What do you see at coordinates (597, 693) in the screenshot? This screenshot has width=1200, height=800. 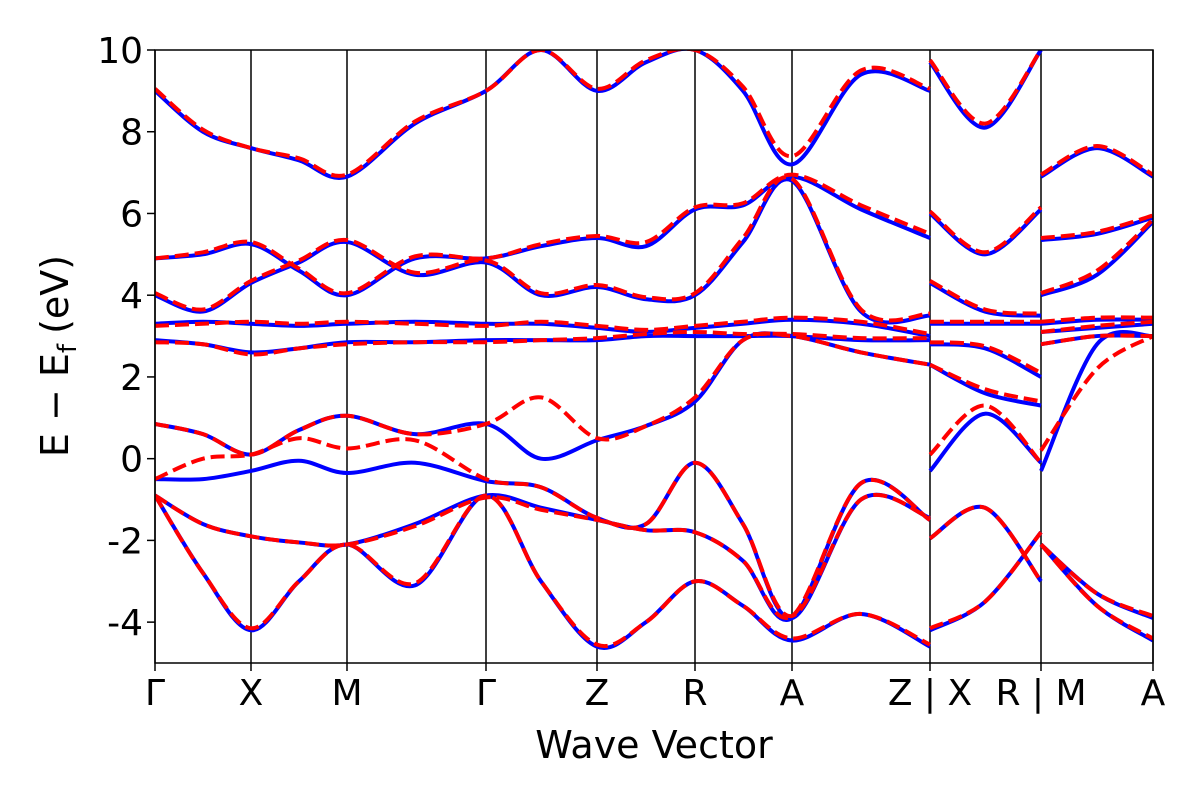 I see `x-tick-label: Z` at bounding box center [597, 693].